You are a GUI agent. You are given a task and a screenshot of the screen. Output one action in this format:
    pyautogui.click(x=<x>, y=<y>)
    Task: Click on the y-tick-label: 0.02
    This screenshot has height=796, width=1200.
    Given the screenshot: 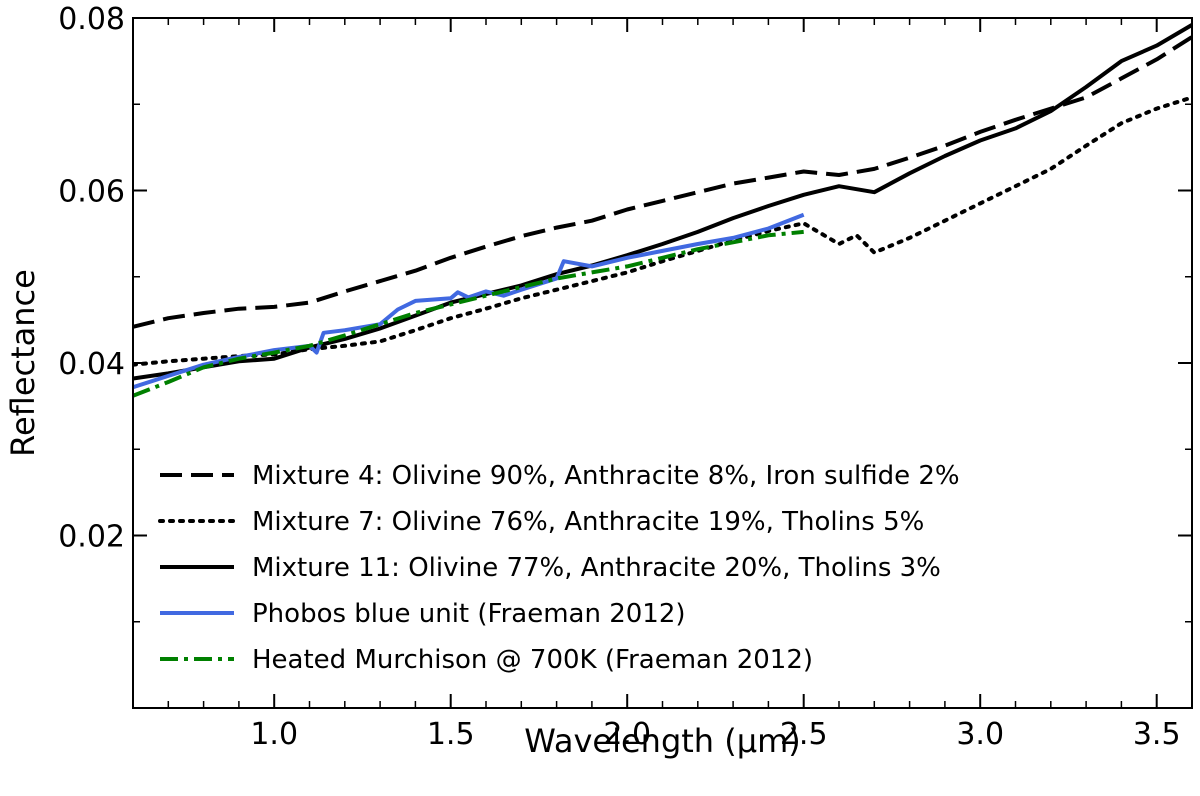 What is the action you would take?
    pyautogui.click(x=91, y=537)
    